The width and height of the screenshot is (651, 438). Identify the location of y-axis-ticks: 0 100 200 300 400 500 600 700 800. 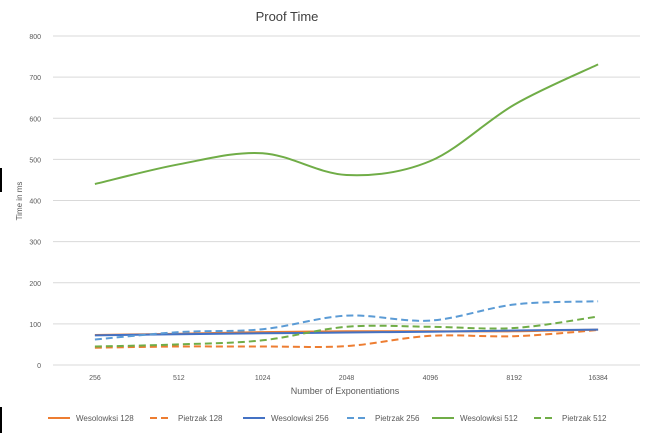
(35, 202).